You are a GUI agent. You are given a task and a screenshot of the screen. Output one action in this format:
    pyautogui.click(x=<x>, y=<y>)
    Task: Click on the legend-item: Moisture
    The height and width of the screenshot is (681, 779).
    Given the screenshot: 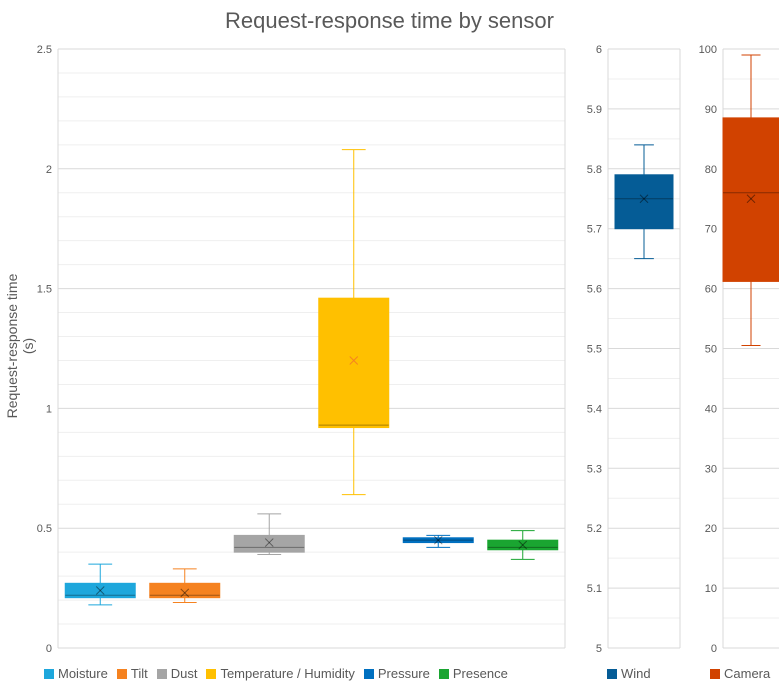 What is the action you would take?
    pyautogui.click(x=76, y=673)
    